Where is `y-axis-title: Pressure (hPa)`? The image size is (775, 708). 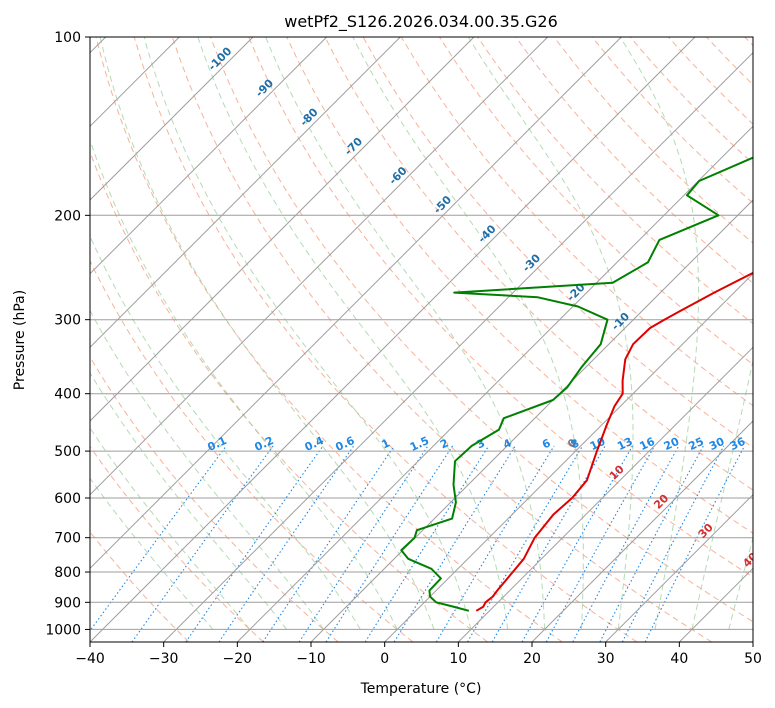 y-axis-title: Pressure (hPa) is located at coordinates (20, 340).